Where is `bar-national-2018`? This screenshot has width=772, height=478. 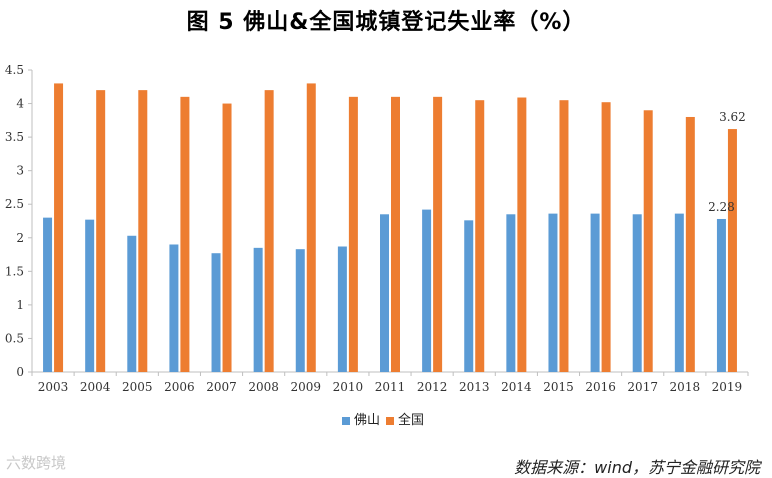
bar-national-2018 is located at coordinates (690, 244).